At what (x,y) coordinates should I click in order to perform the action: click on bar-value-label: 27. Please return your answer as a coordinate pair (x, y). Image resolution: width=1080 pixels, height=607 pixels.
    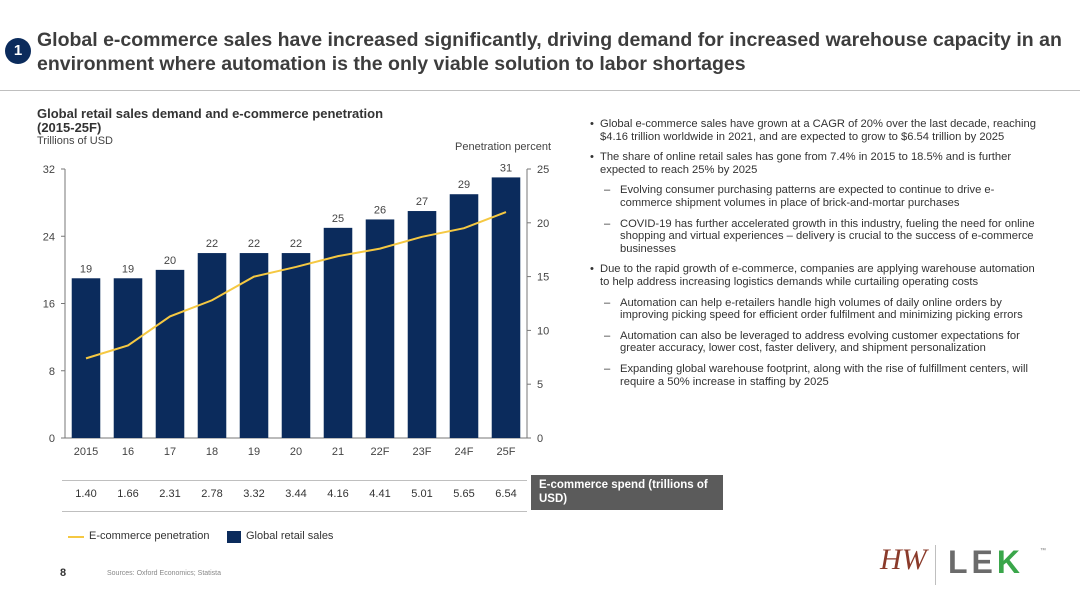
    Looking at the image, I should click on (422, 202).